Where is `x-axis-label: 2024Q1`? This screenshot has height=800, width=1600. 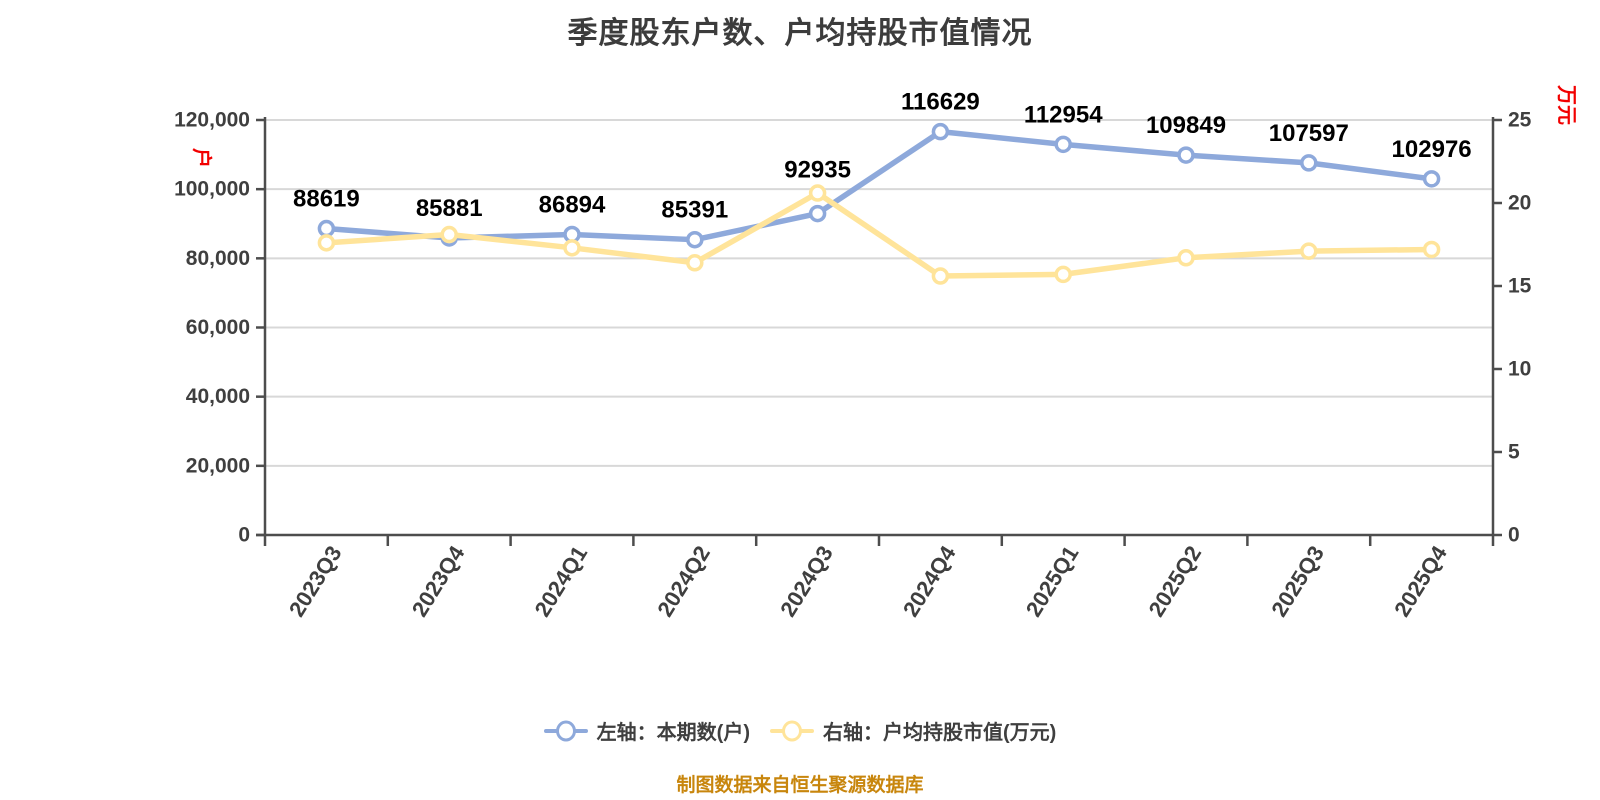
x-axis-label: 2024Q1 is located at coordinates (561, 581).